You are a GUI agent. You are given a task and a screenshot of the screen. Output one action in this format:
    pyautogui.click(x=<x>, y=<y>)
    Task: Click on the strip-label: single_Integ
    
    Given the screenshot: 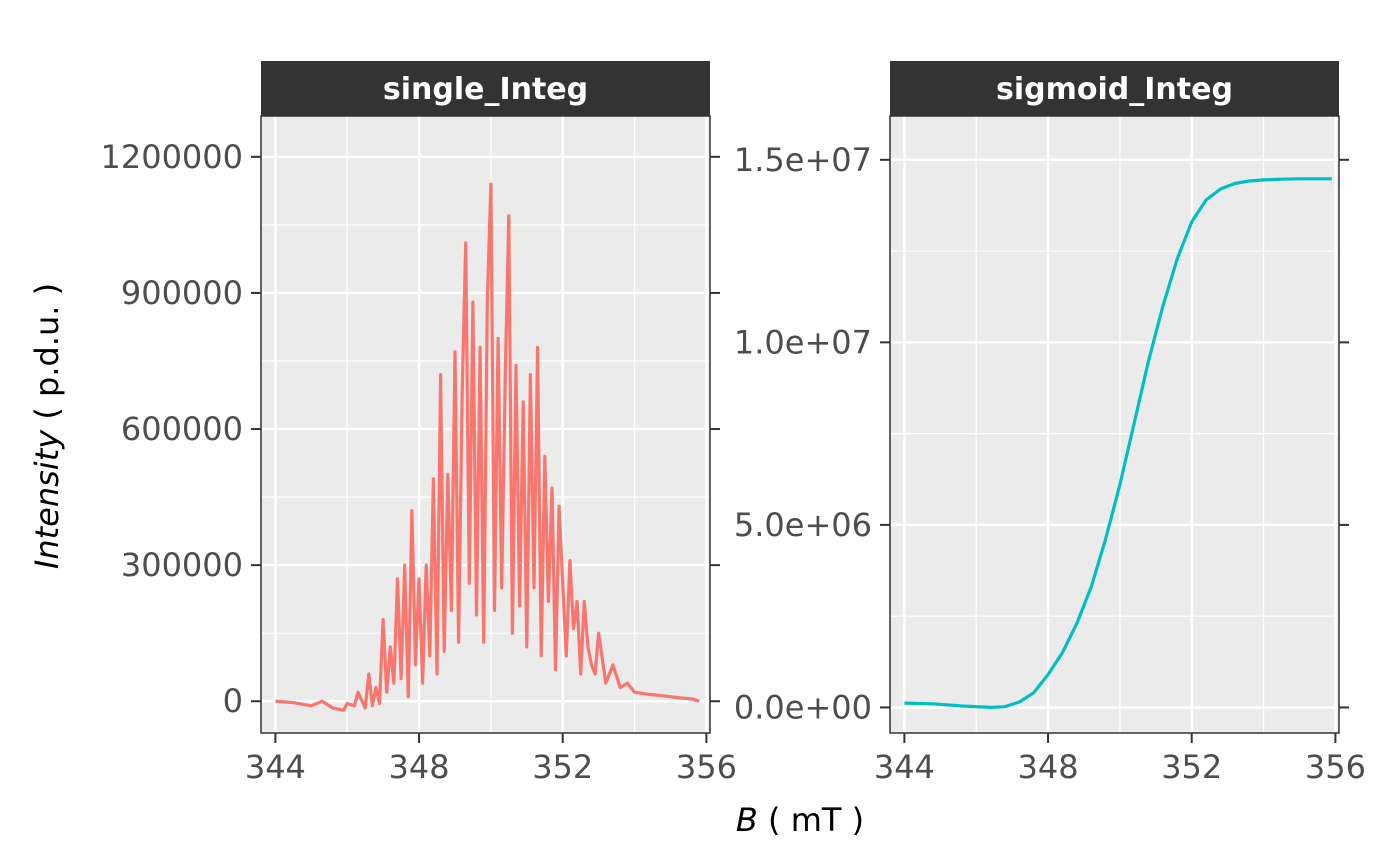 What is the action you would take?
    pyautogui.click(x=485, y=89)
    